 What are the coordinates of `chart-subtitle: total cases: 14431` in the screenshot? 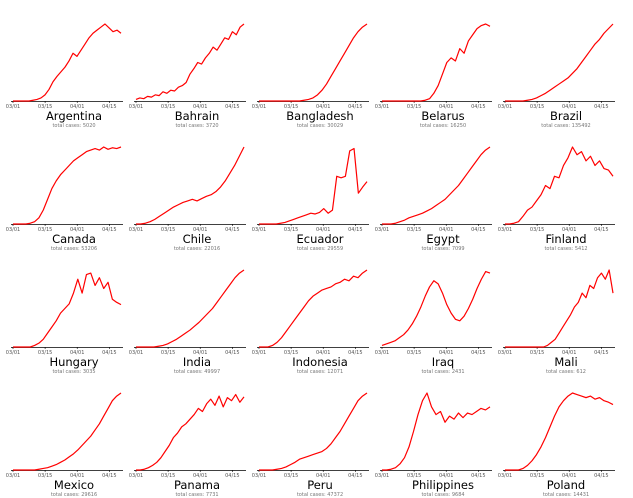 It's located at (566, 495).